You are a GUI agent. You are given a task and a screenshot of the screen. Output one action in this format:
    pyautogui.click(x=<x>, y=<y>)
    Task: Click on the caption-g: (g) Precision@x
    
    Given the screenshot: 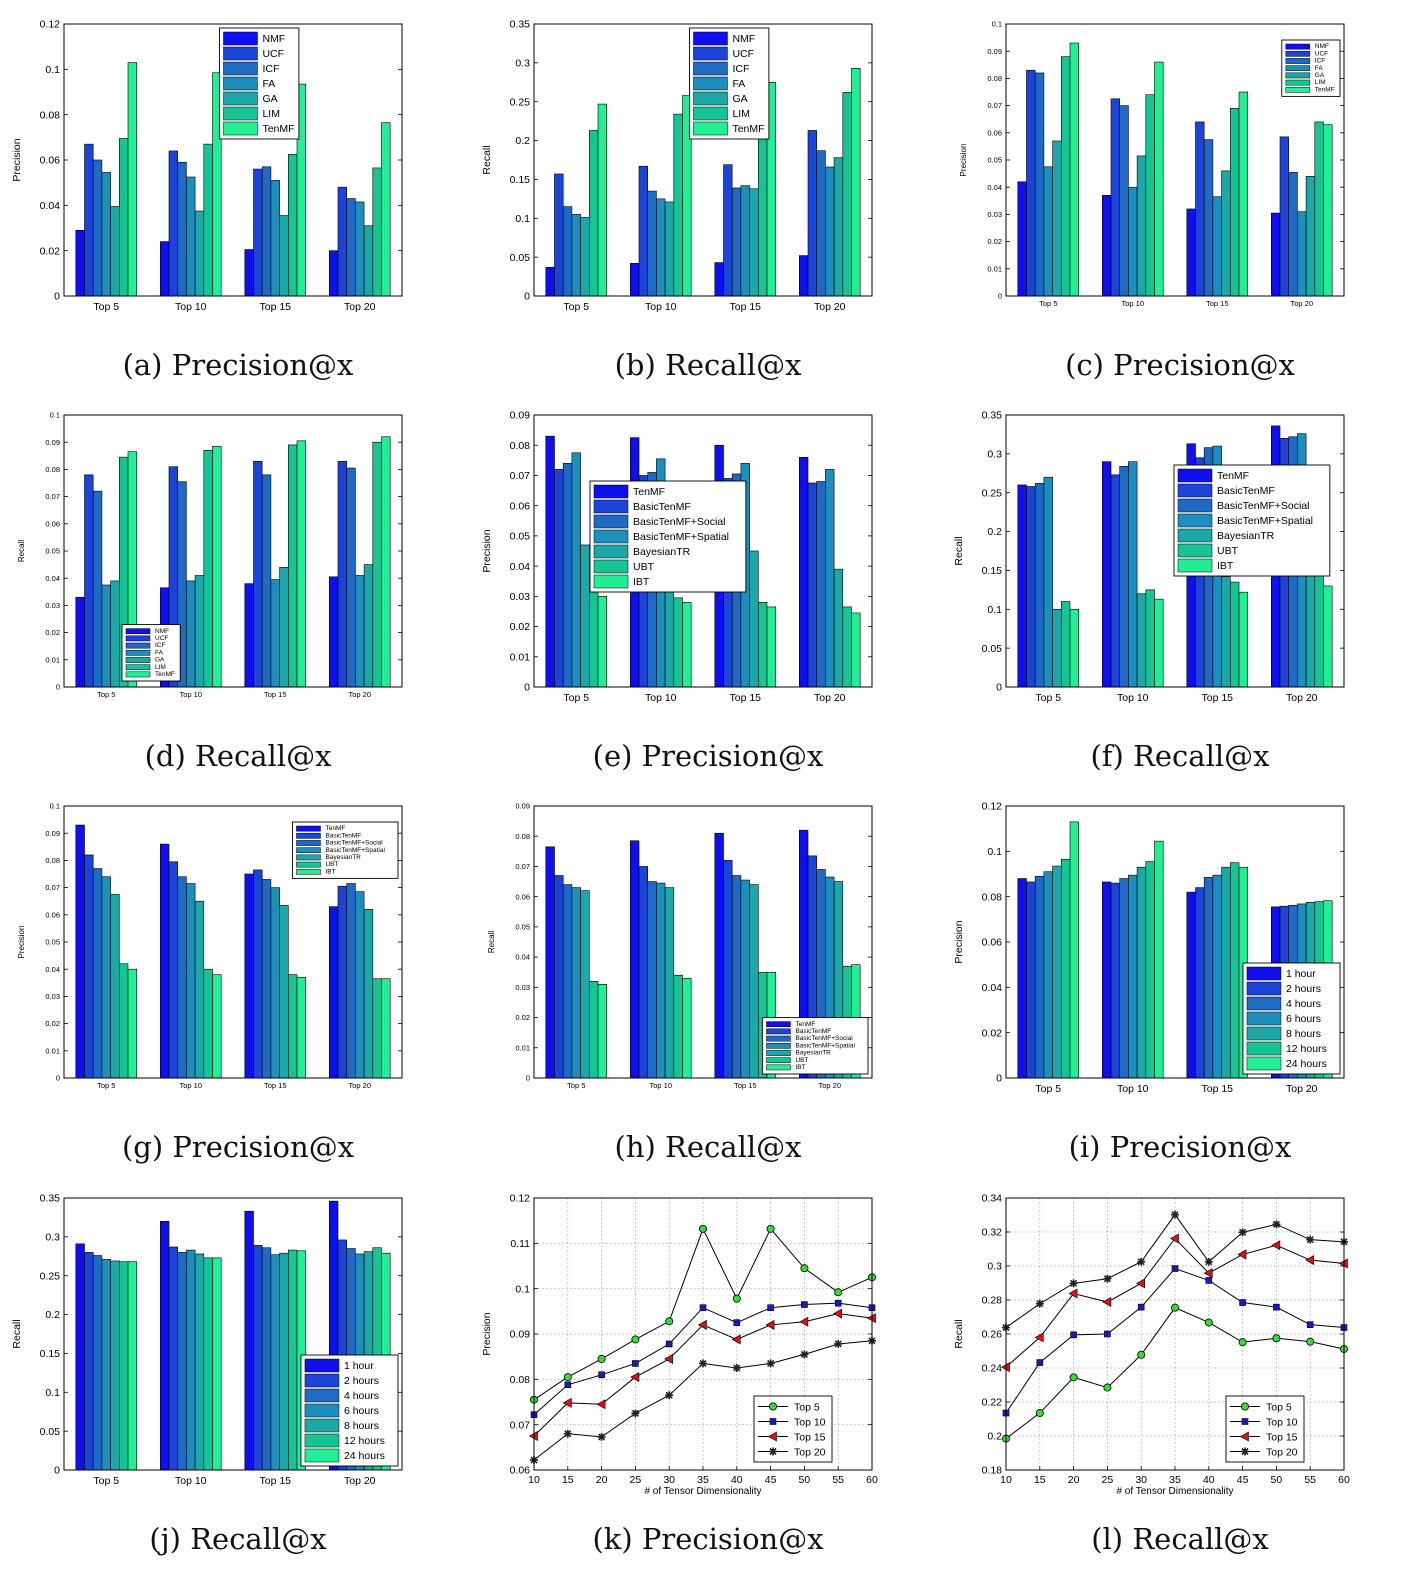 What is the action you would take?
    pyautogui.click(x=238, y=1147)
    